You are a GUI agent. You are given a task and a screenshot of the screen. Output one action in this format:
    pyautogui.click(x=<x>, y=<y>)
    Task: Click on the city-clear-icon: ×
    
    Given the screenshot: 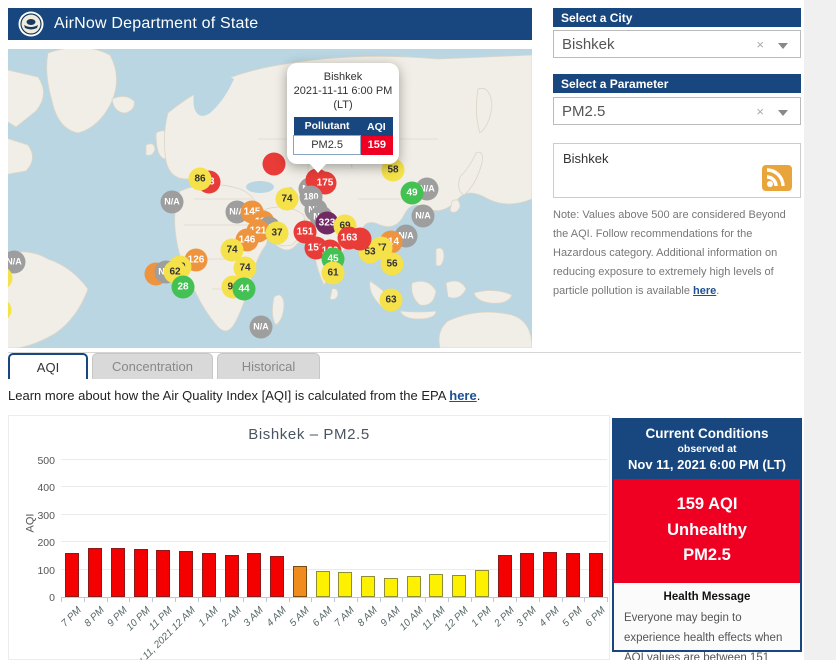 What is the action you would take?
    pyautogui.click(x=760, y=44)
    